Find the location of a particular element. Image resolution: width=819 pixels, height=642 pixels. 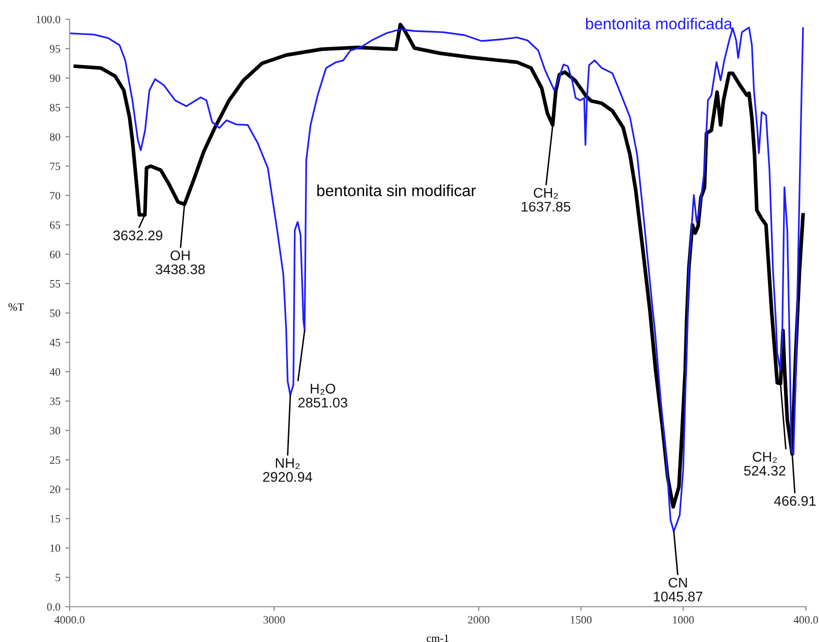

y-tick-label: 35 is located at coordinates (55, 402).